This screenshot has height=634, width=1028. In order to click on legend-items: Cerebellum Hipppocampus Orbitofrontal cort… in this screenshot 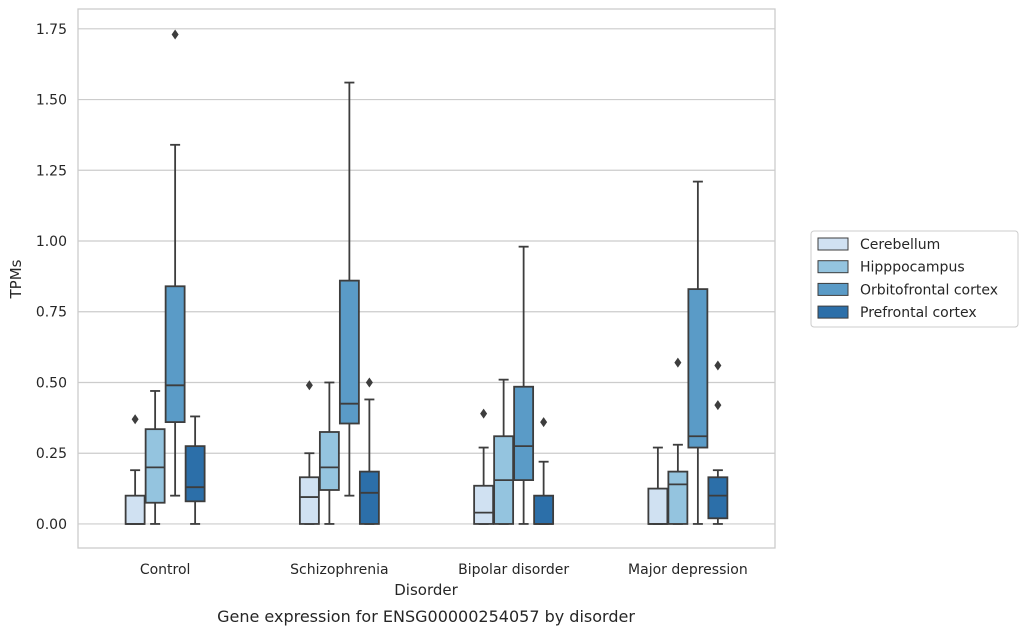, I will do `click(907, 279)`.